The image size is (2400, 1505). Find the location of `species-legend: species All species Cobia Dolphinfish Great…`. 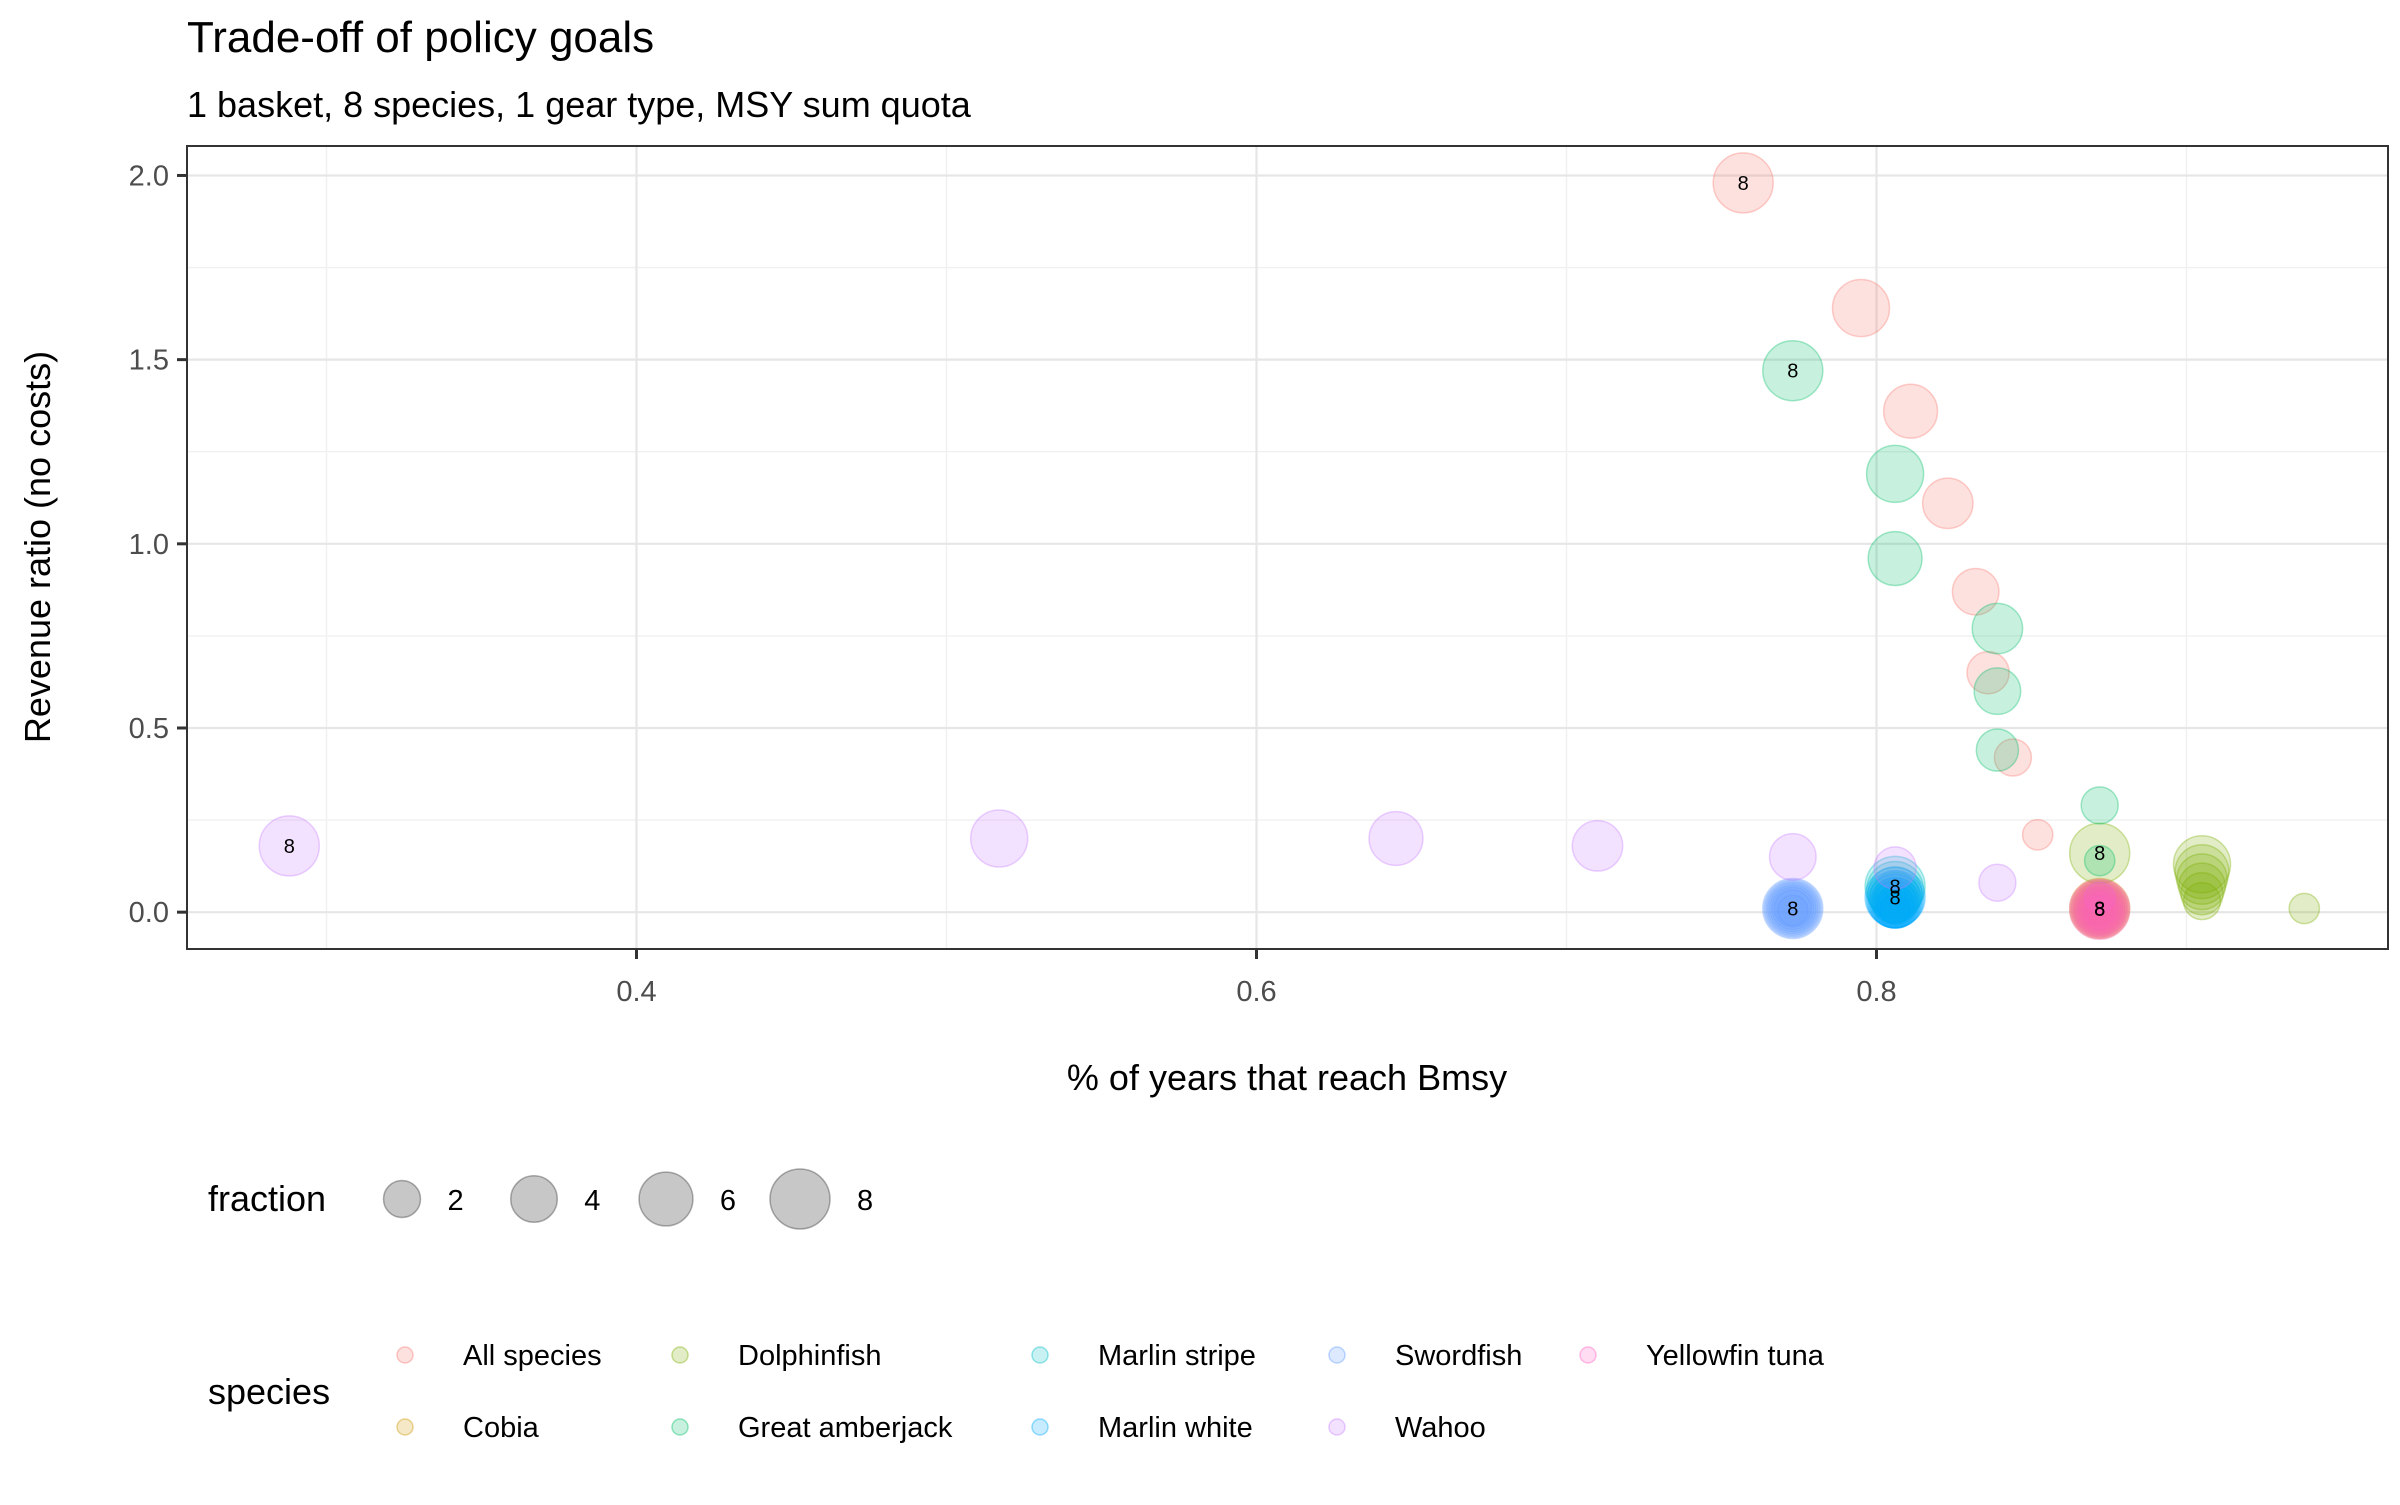

species-legend: species All species Cobia Dolphinfish Great… is located at coordinates (1016, 1392).